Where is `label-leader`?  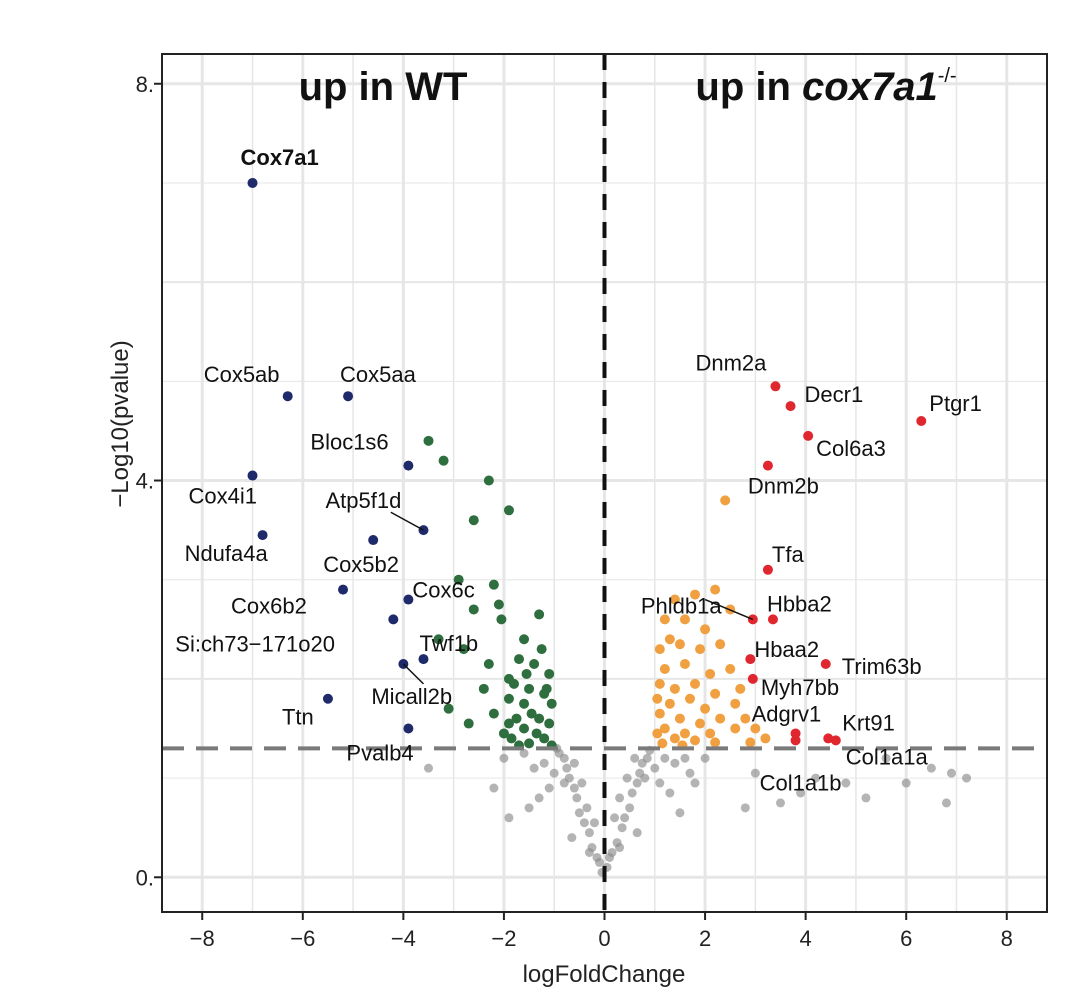 label-leader is located at coordinates (413, 674).